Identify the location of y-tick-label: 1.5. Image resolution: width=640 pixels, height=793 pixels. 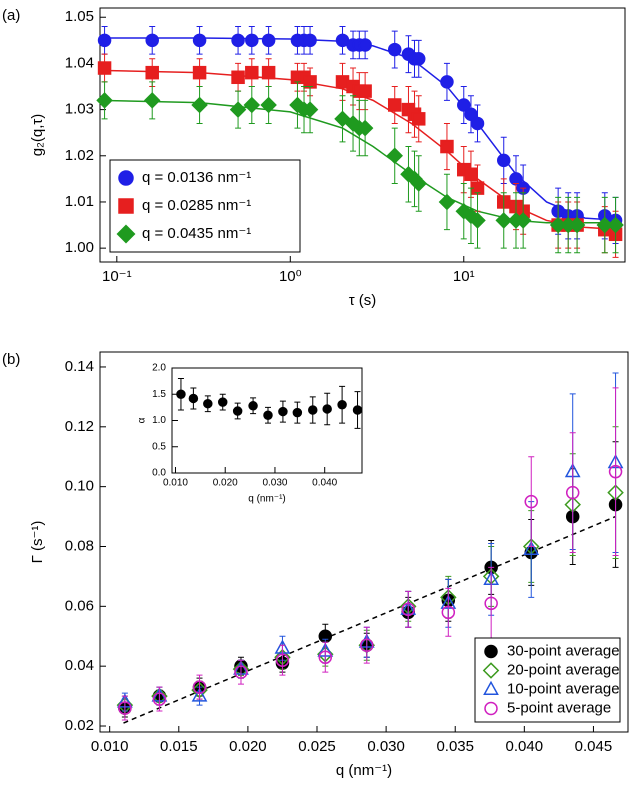
(159, 394).